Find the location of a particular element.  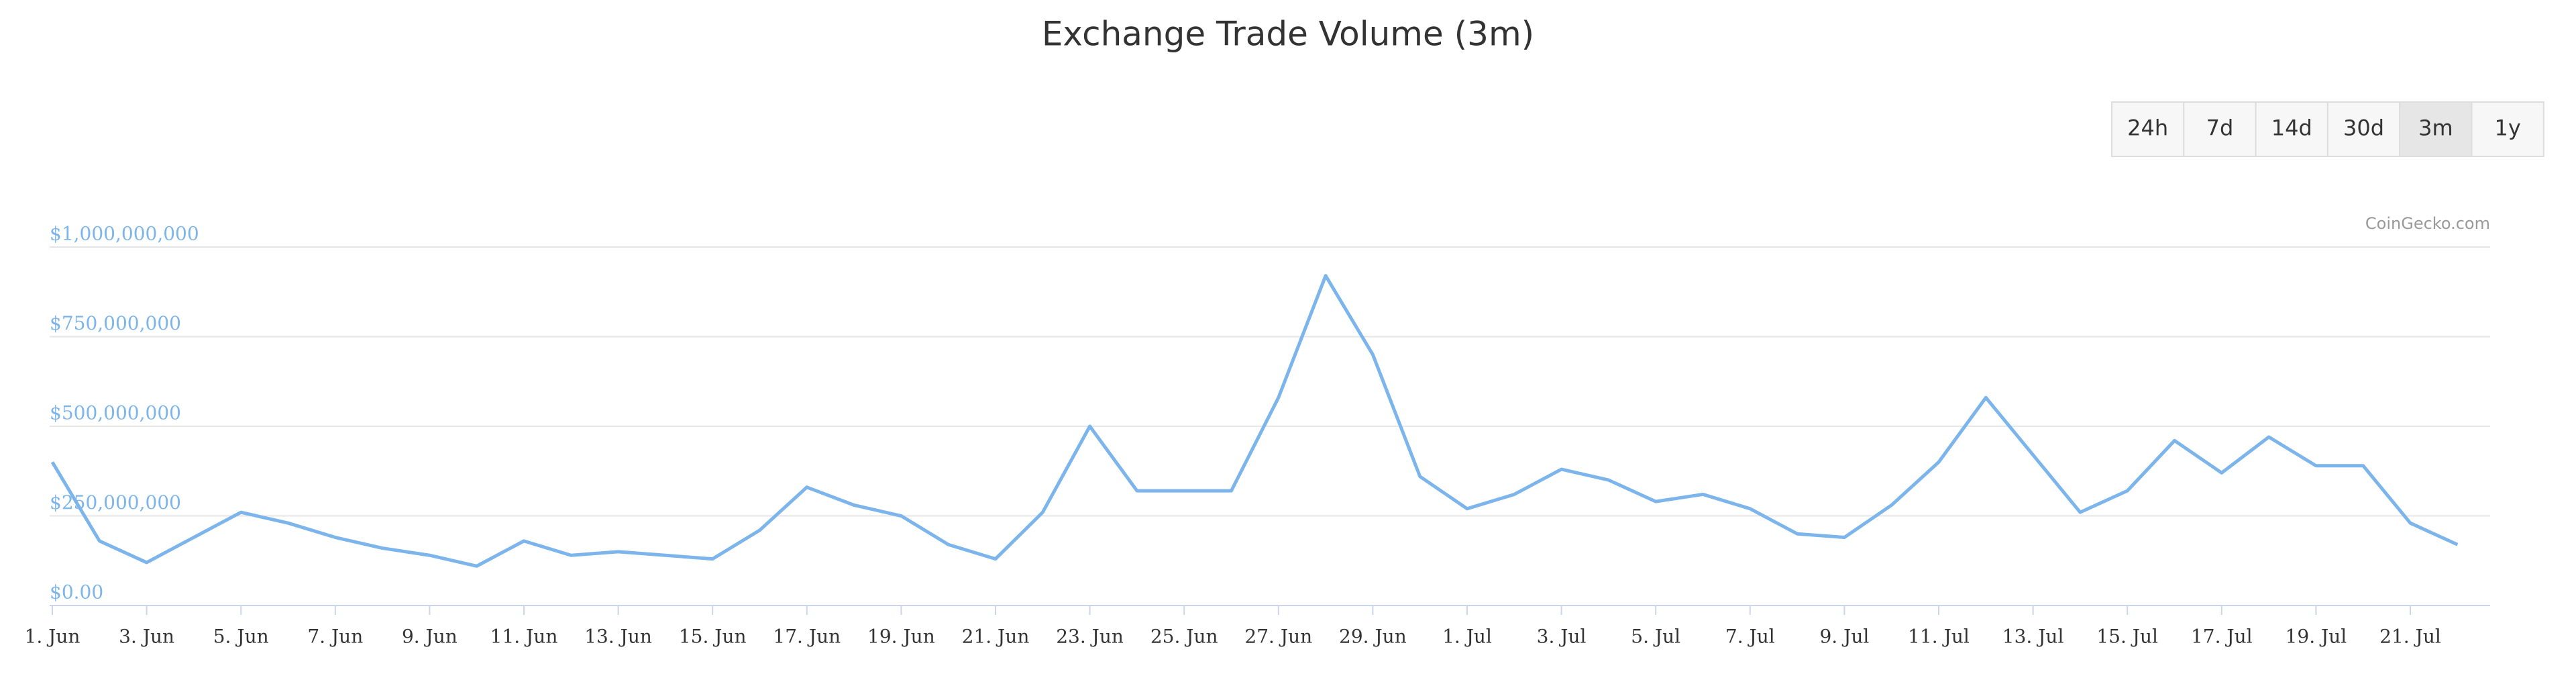

range-label: 30d is located at coordinates (2363, 128).